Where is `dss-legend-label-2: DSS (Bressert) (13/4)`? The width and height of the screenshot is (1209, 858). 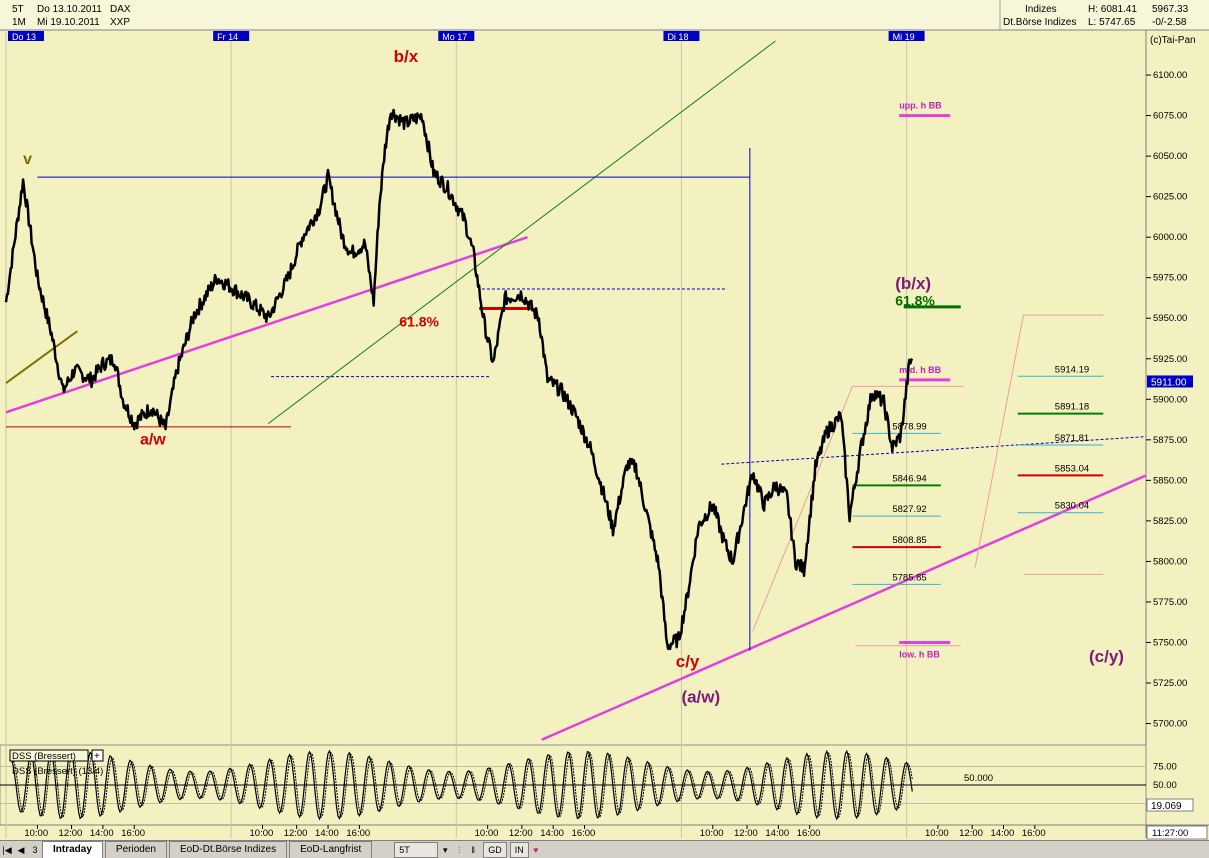 dss-legend-label-2: DSS (Bressert) (13/4) is located at coordinates (57, 771).